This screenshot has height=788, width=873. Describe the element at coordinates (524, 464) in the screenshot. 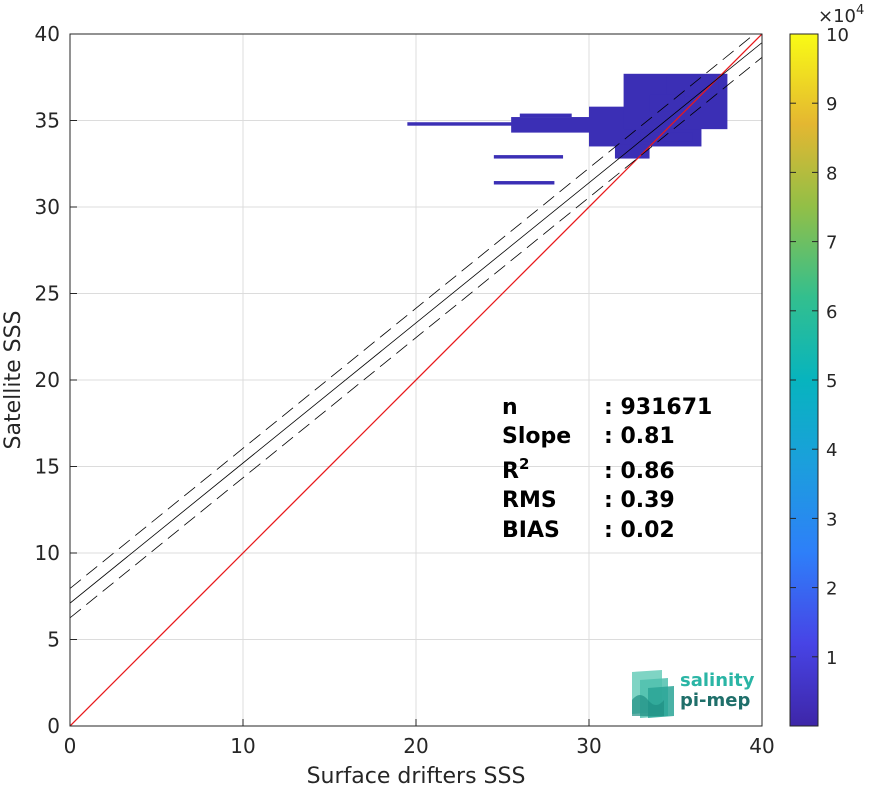

I see `stat-label-superscript: 2` at that location.